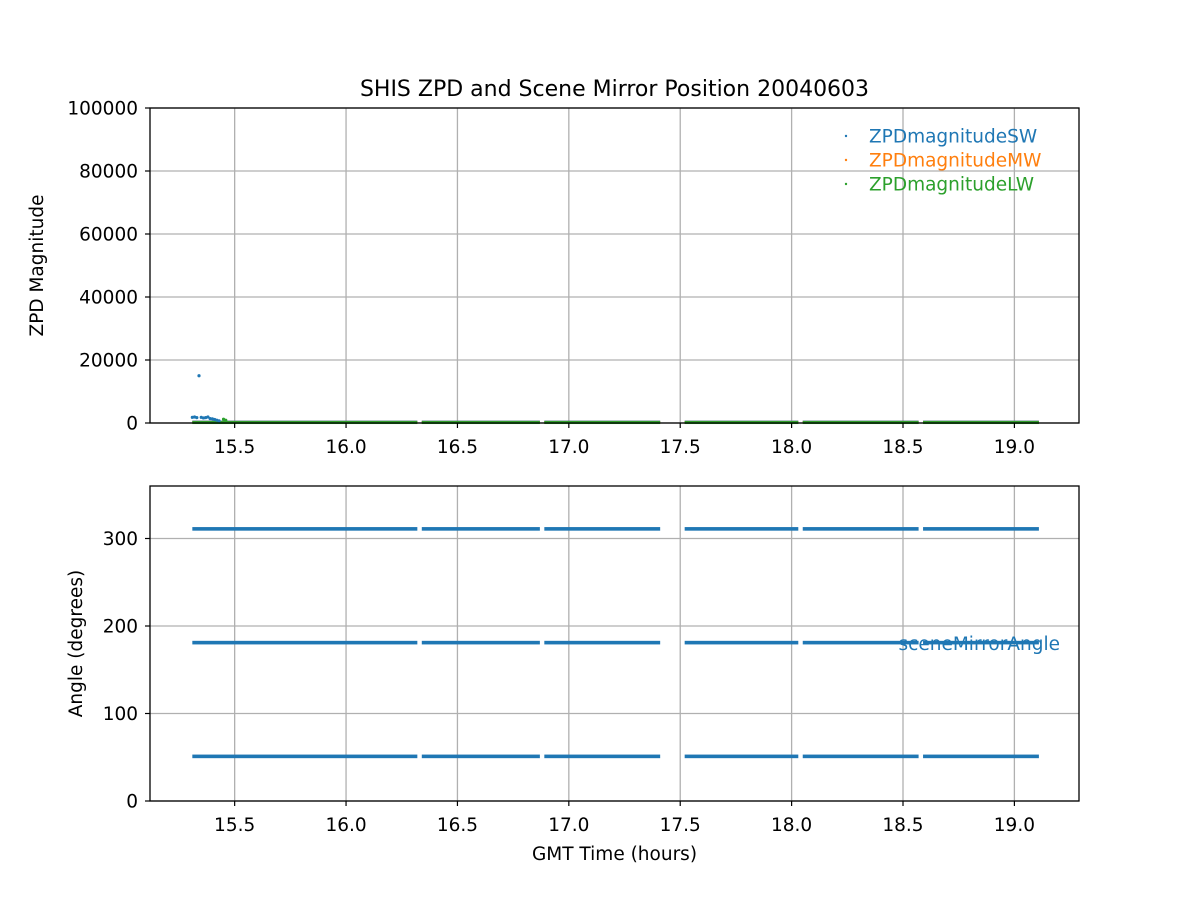  I want to click on zpd-y-tick-label: 0, so click(132, 424).